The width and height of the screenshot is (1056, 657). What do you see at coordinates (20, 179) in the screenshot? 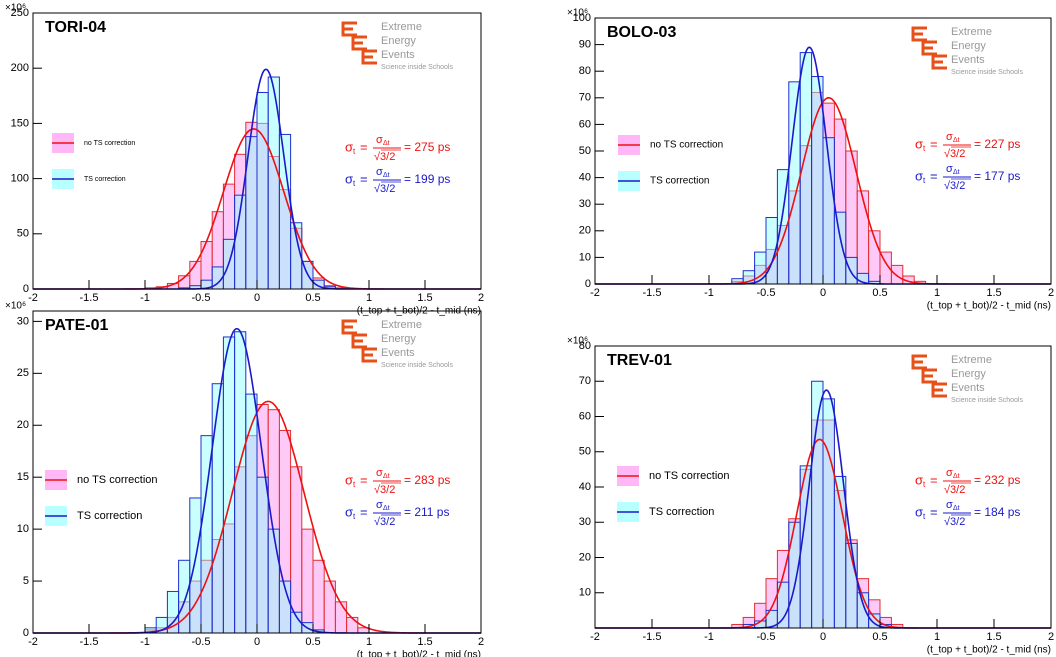
I see `y-tick-label: 100` at bounding box center [20, 179].